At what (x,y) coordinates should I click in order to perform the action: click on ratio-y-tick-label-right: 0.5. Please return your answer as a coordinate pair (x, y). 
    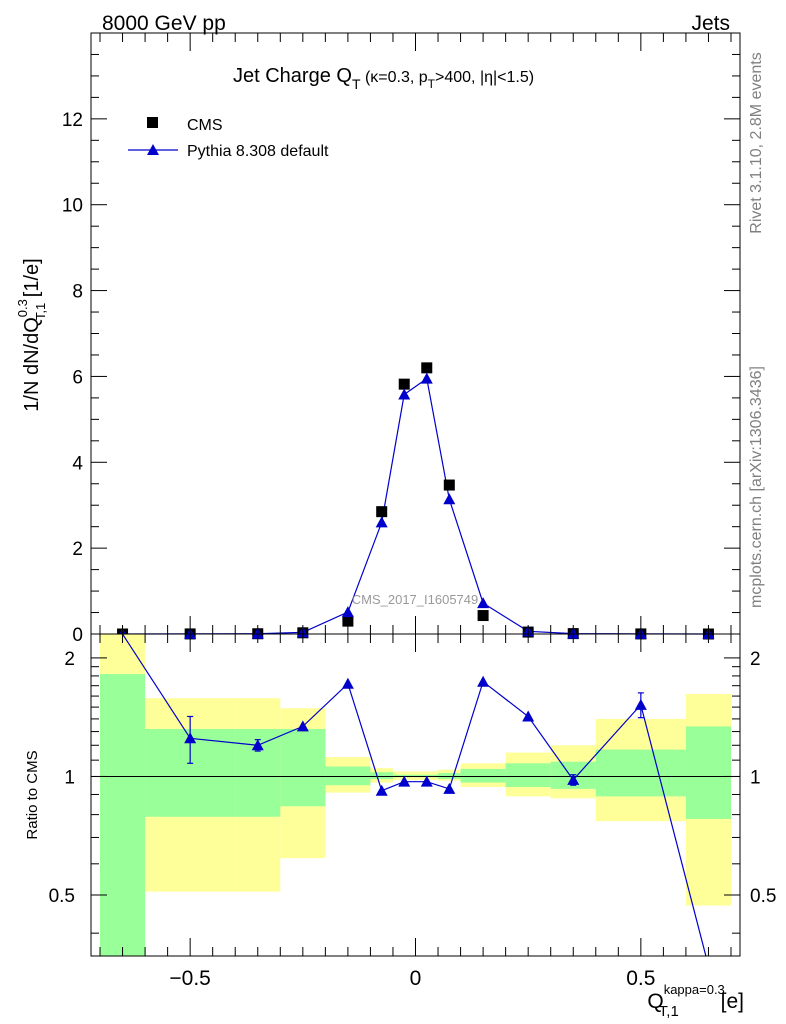
    Looking at the image, I should click on (763, 896).